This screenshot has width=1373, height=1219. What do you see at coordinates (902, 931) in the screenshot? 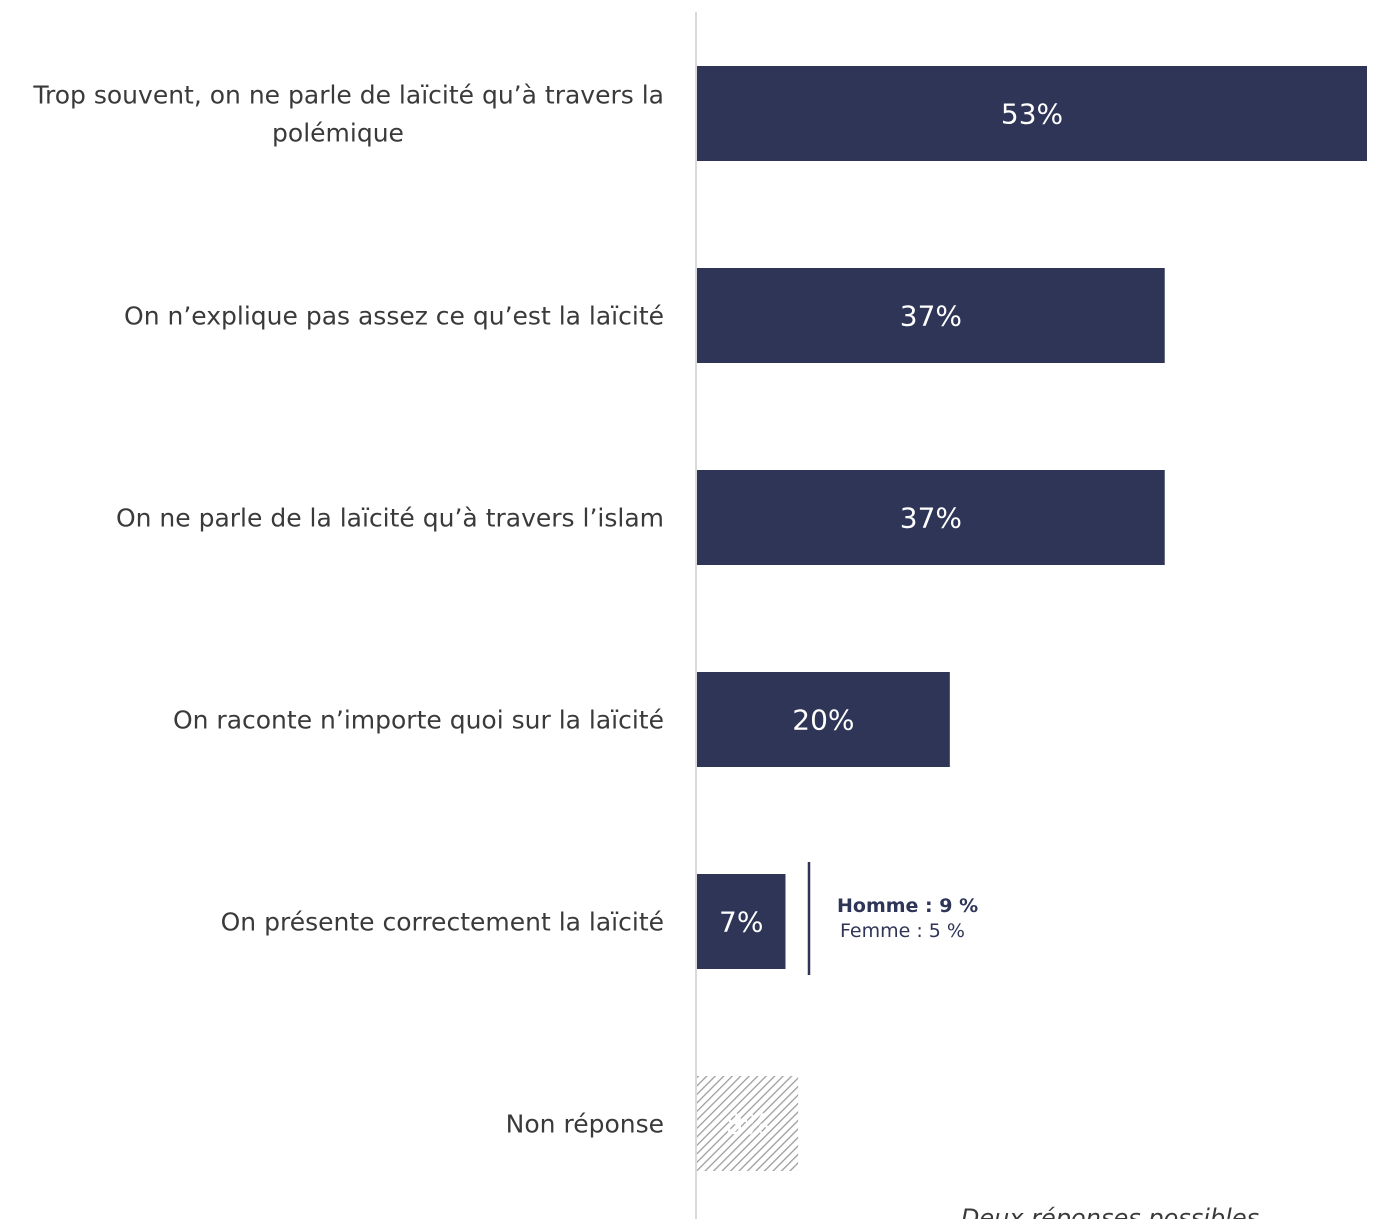
I see `annotation-women: Femme : 5 %` at bounding box center [902, 931].